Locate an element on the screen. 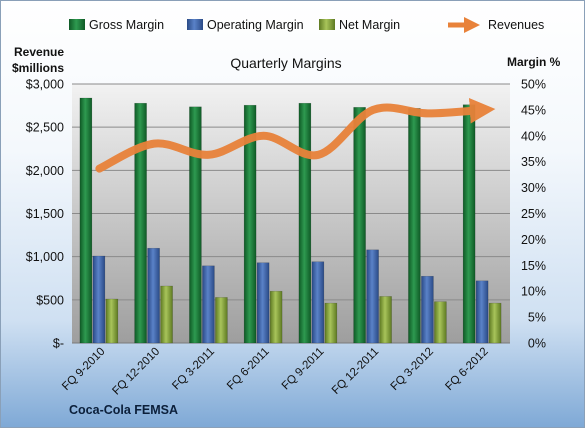 The width and height of the screenshot is (587, 430). bar-net-margin-fq-6-2012 is located at coordinates (495, 323).